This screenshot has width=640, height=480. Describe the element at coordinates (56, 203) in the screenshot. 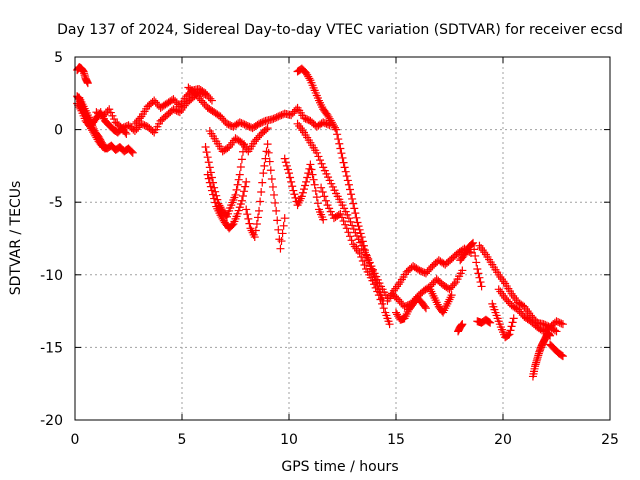

I see `y-tick-label: -5` at that location.